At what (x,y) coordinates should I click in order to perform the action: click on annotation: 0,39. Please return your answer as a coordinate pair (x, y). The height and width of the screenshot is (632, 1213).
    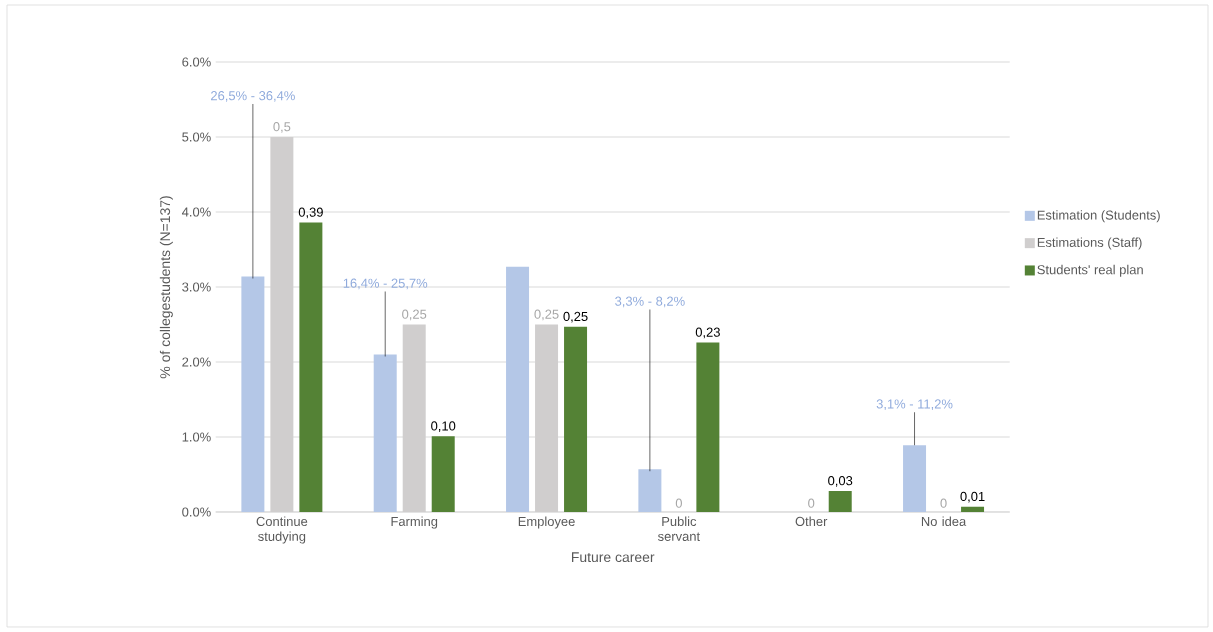
    Looking at the image, I should click on (310, 213).